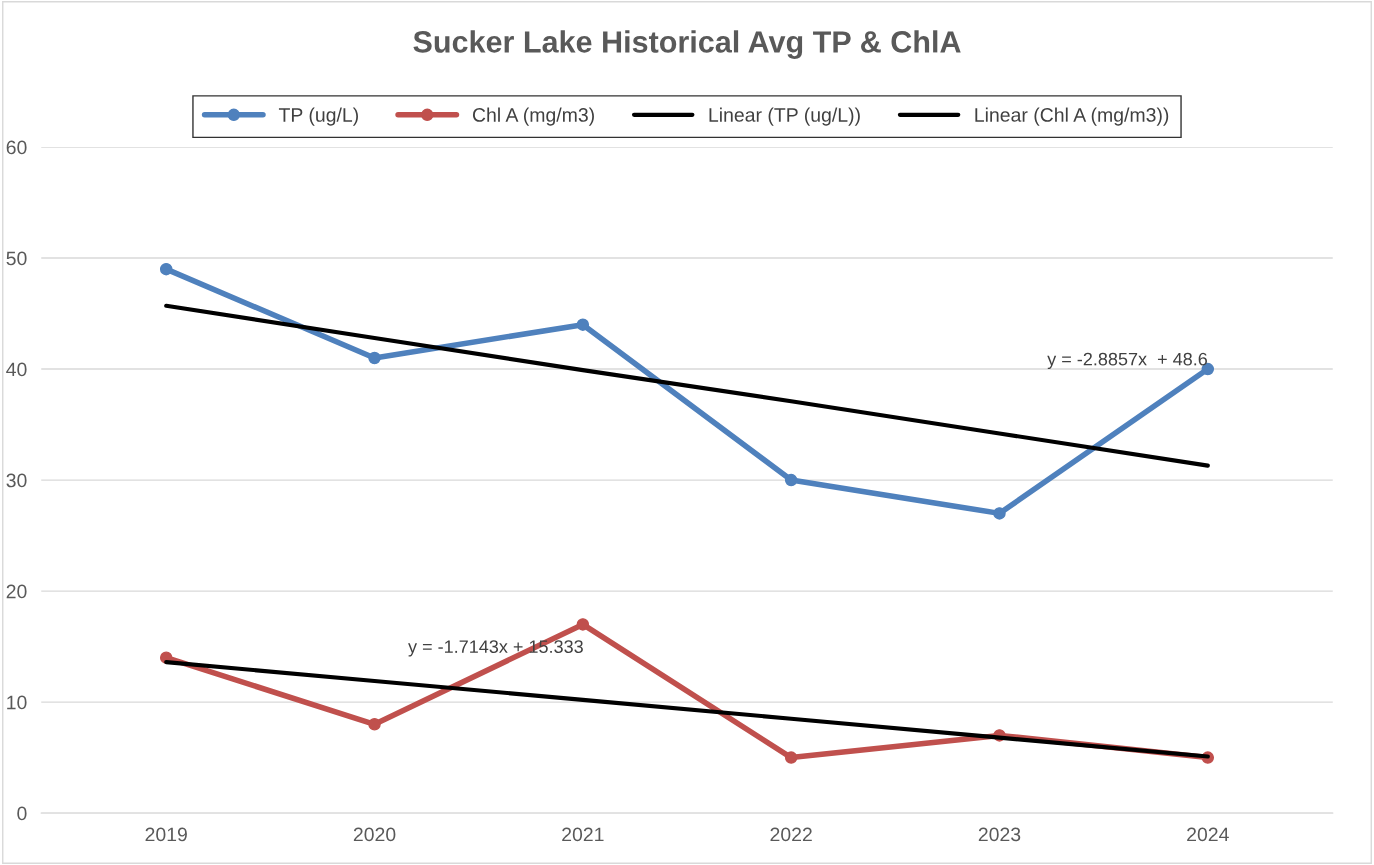 The height and width of the screenshot is (865, 1374). I want to click on legend-label: Linear (Chl A (mg/m3)), so click(1072, 116).